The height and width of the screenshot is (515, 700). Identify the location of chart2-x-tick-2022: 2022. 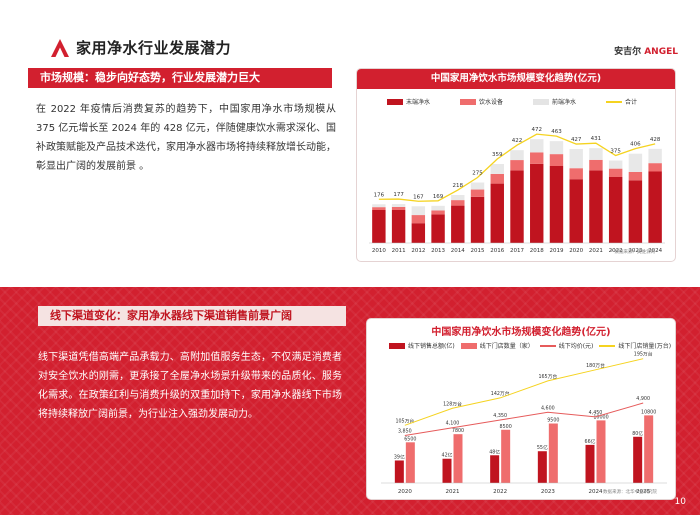
(500, 492).